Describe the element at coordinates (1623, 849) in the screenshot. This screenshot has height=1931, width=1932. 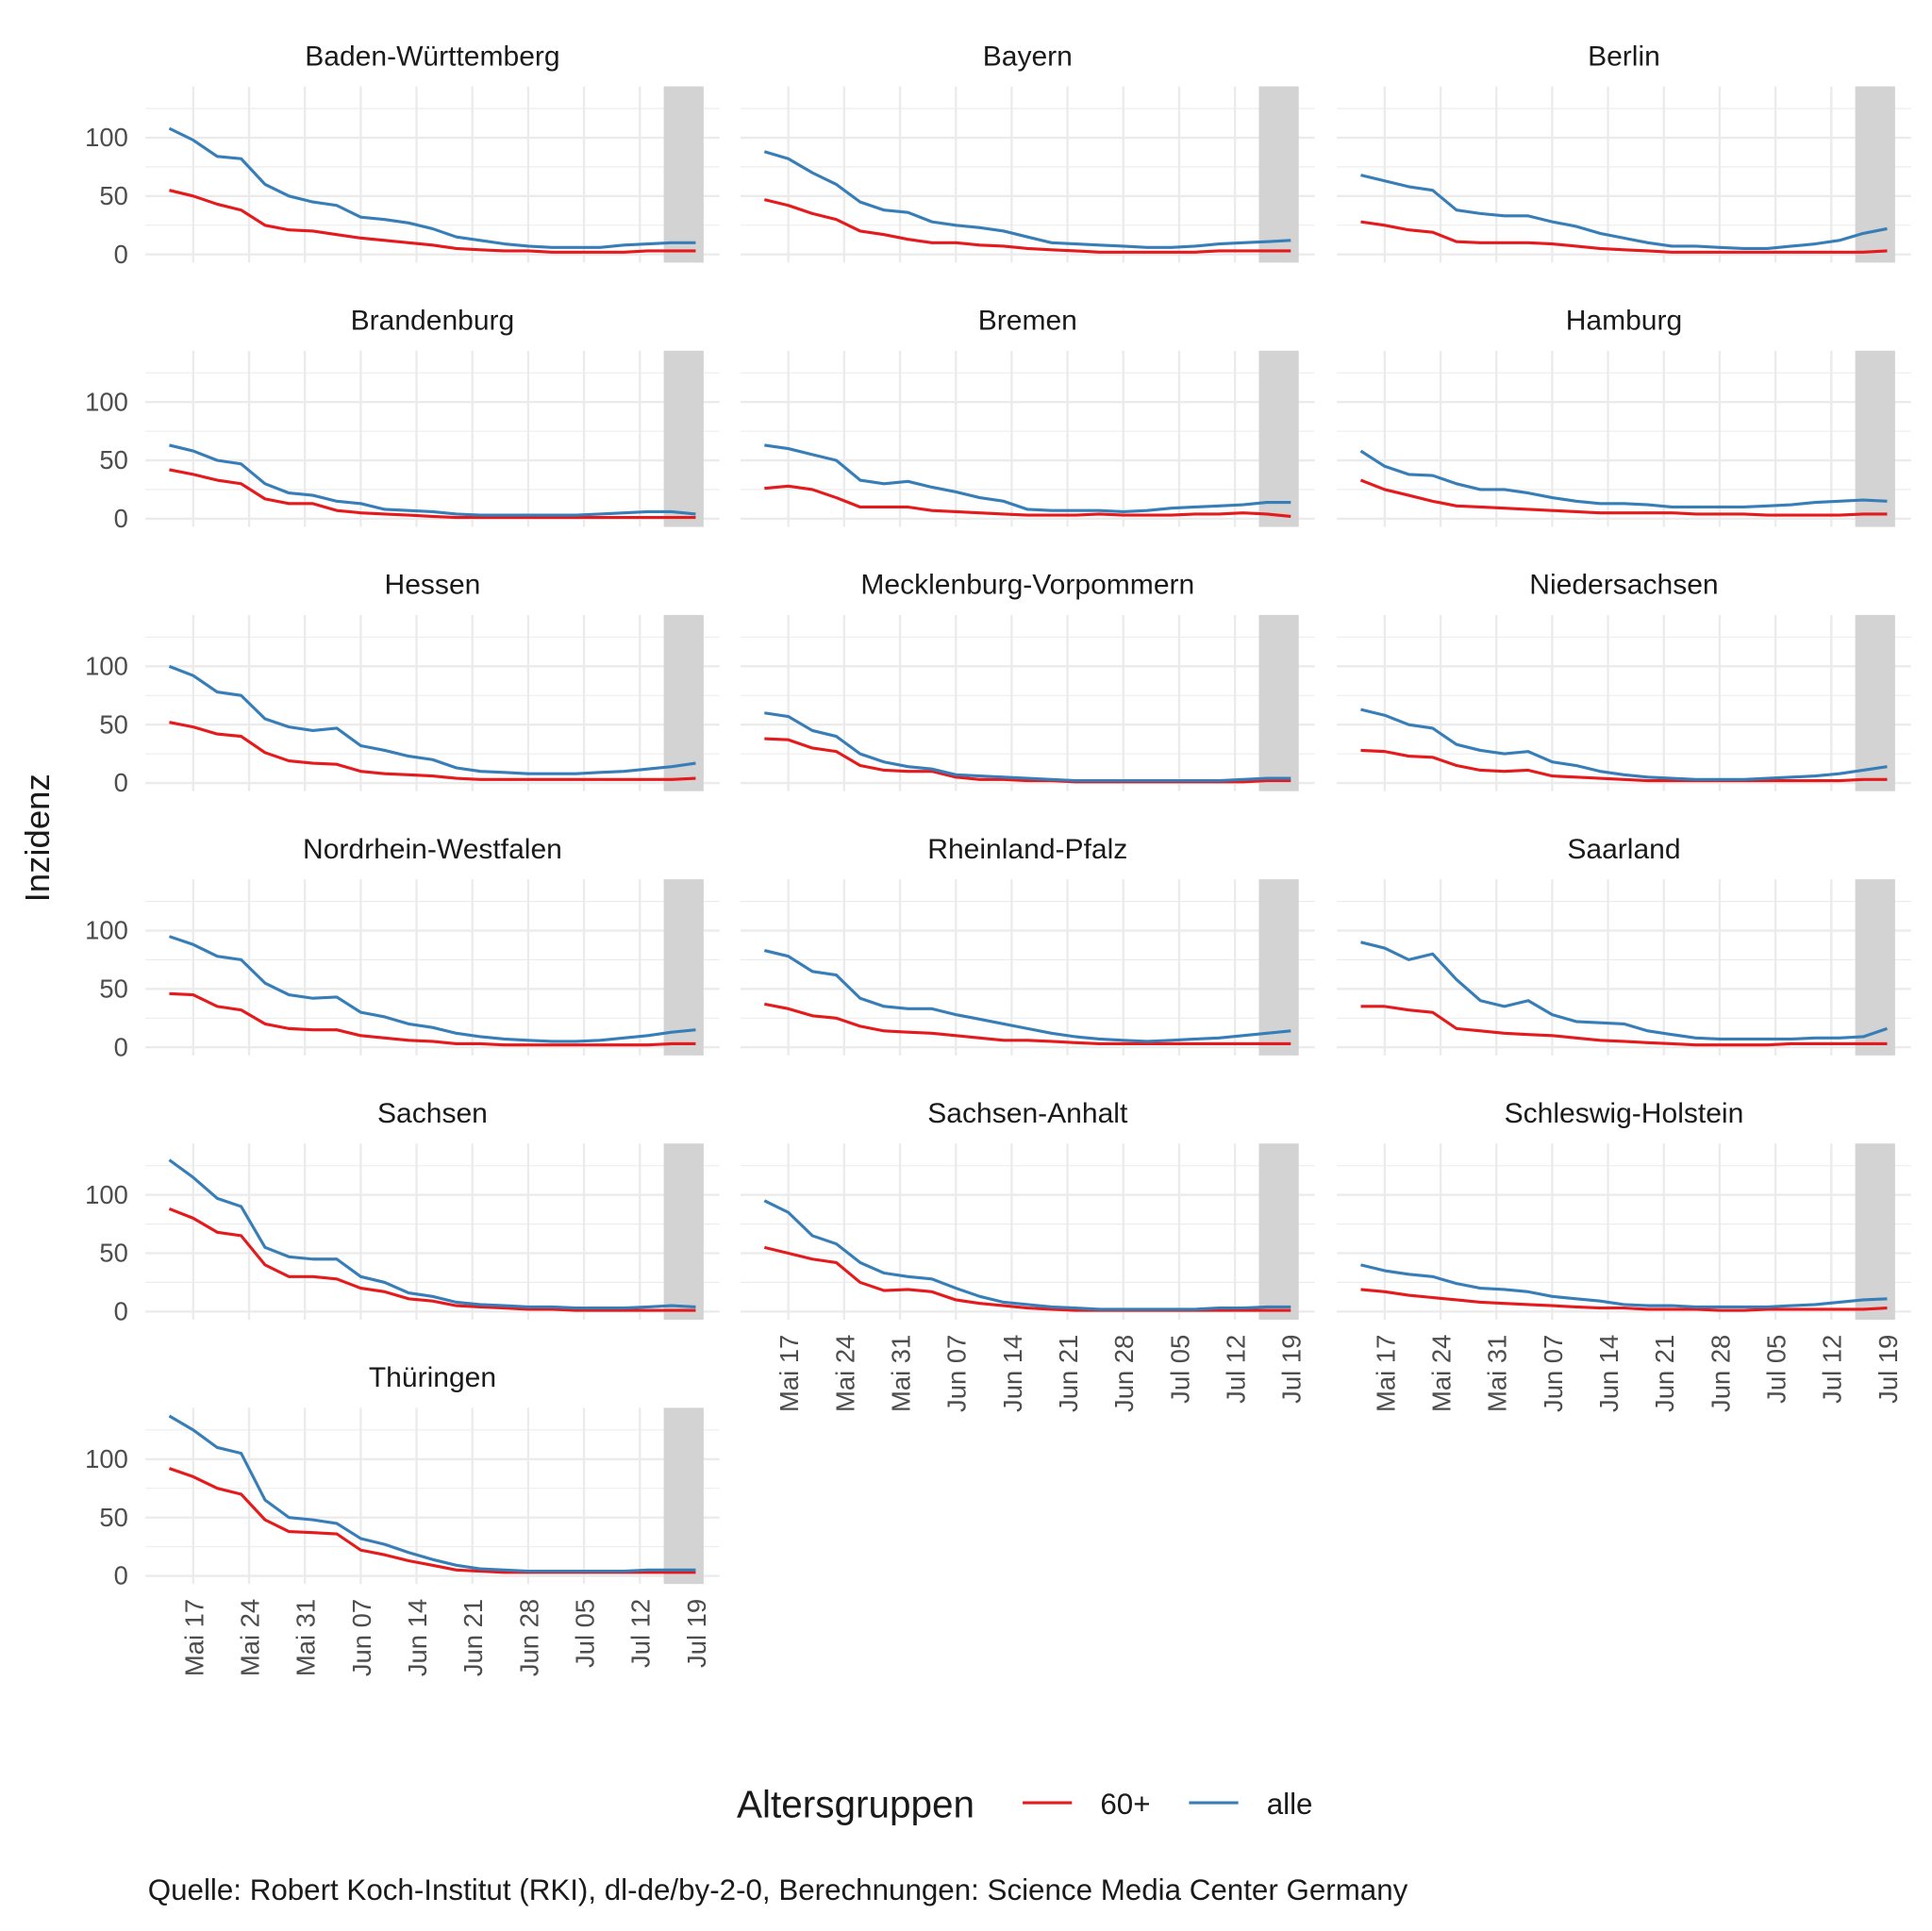
I see `facet-title: Saarland` at that location.